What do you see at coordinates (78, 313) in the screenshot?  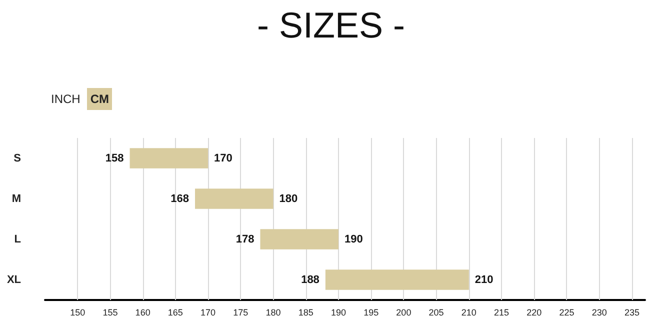 I see `x-tick-label: 150` at bounding box center [78, 313].